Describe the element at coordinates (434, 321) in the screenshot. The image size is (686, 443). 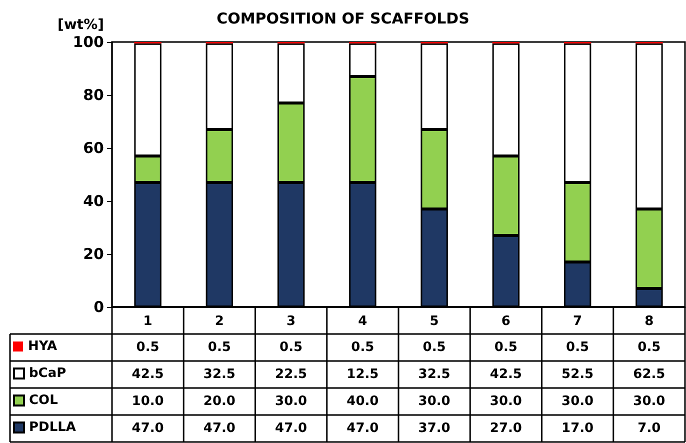
I see `x-tick-label: 5` at that location.